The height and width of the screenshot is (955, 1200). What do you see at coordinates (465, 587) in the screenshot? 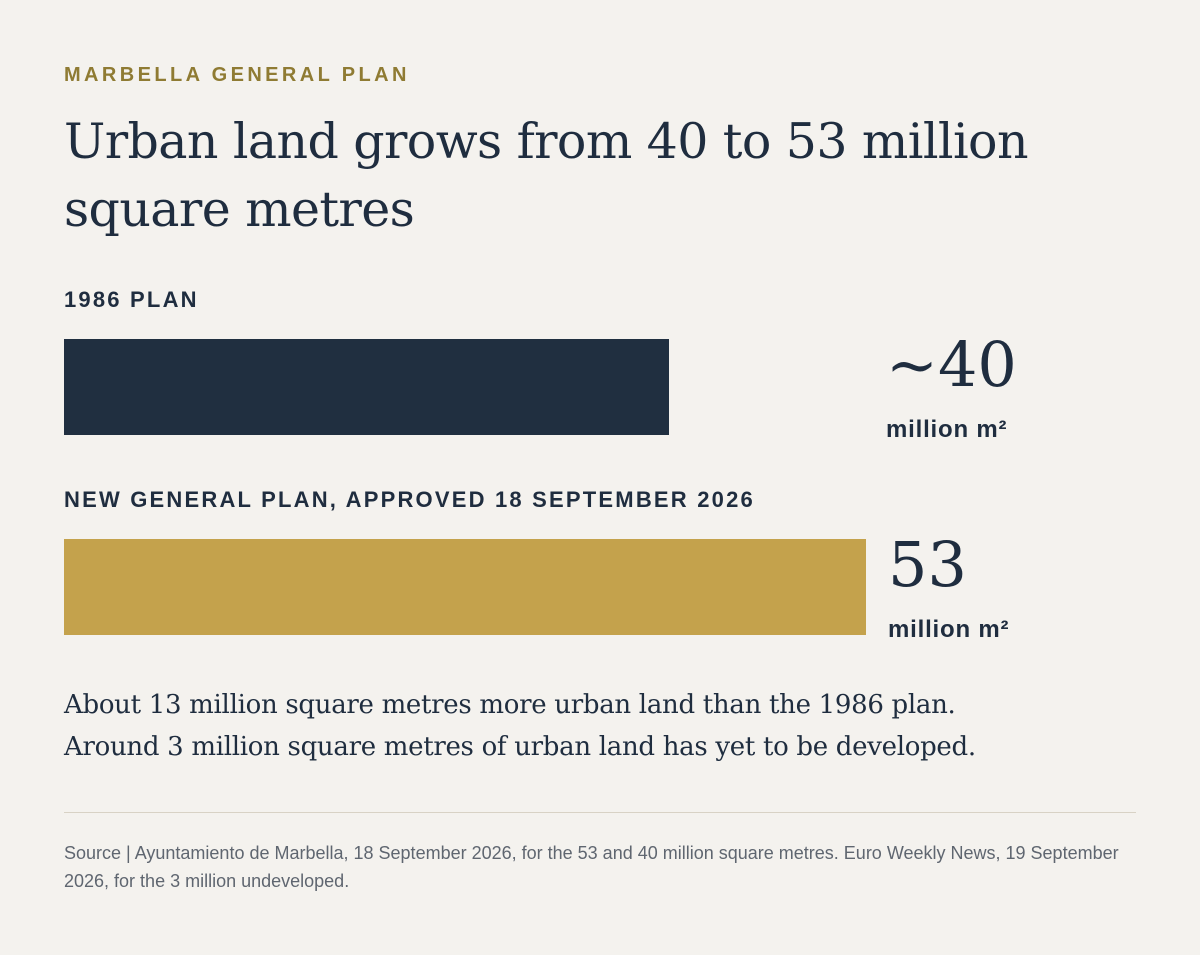
I see `bar-new-general-plan` at bounding box center [465, 587].